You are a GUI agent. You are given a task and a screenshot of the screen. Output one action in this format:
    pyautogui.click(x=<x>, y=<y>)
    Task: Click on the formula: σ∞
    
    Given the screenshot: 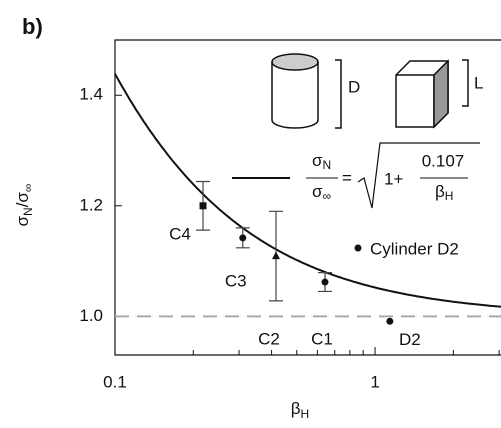 What is the action you would take?
    pyautogui.click(x=321, y=192)
    